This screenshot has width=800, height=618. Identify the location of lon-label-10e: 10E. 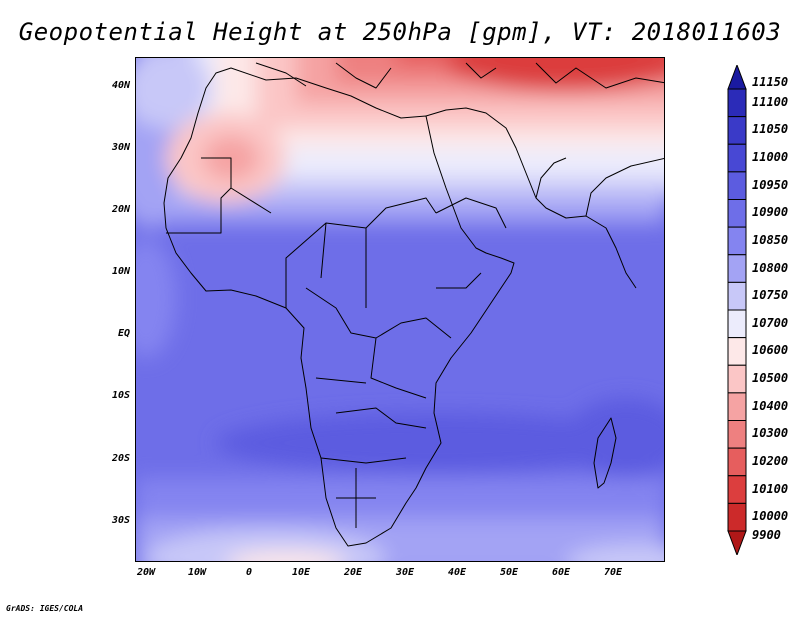
(301, 572).